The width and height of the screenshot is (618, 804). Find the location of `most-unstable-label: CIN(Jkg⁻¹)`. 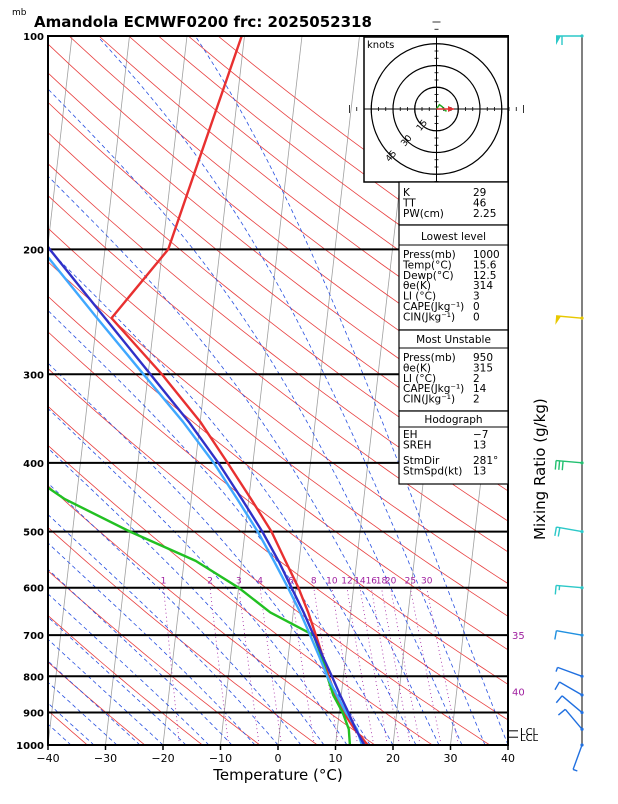

most-unstable-label: CIN(Jkg⁻¹) is located at coordinates (429, 400).